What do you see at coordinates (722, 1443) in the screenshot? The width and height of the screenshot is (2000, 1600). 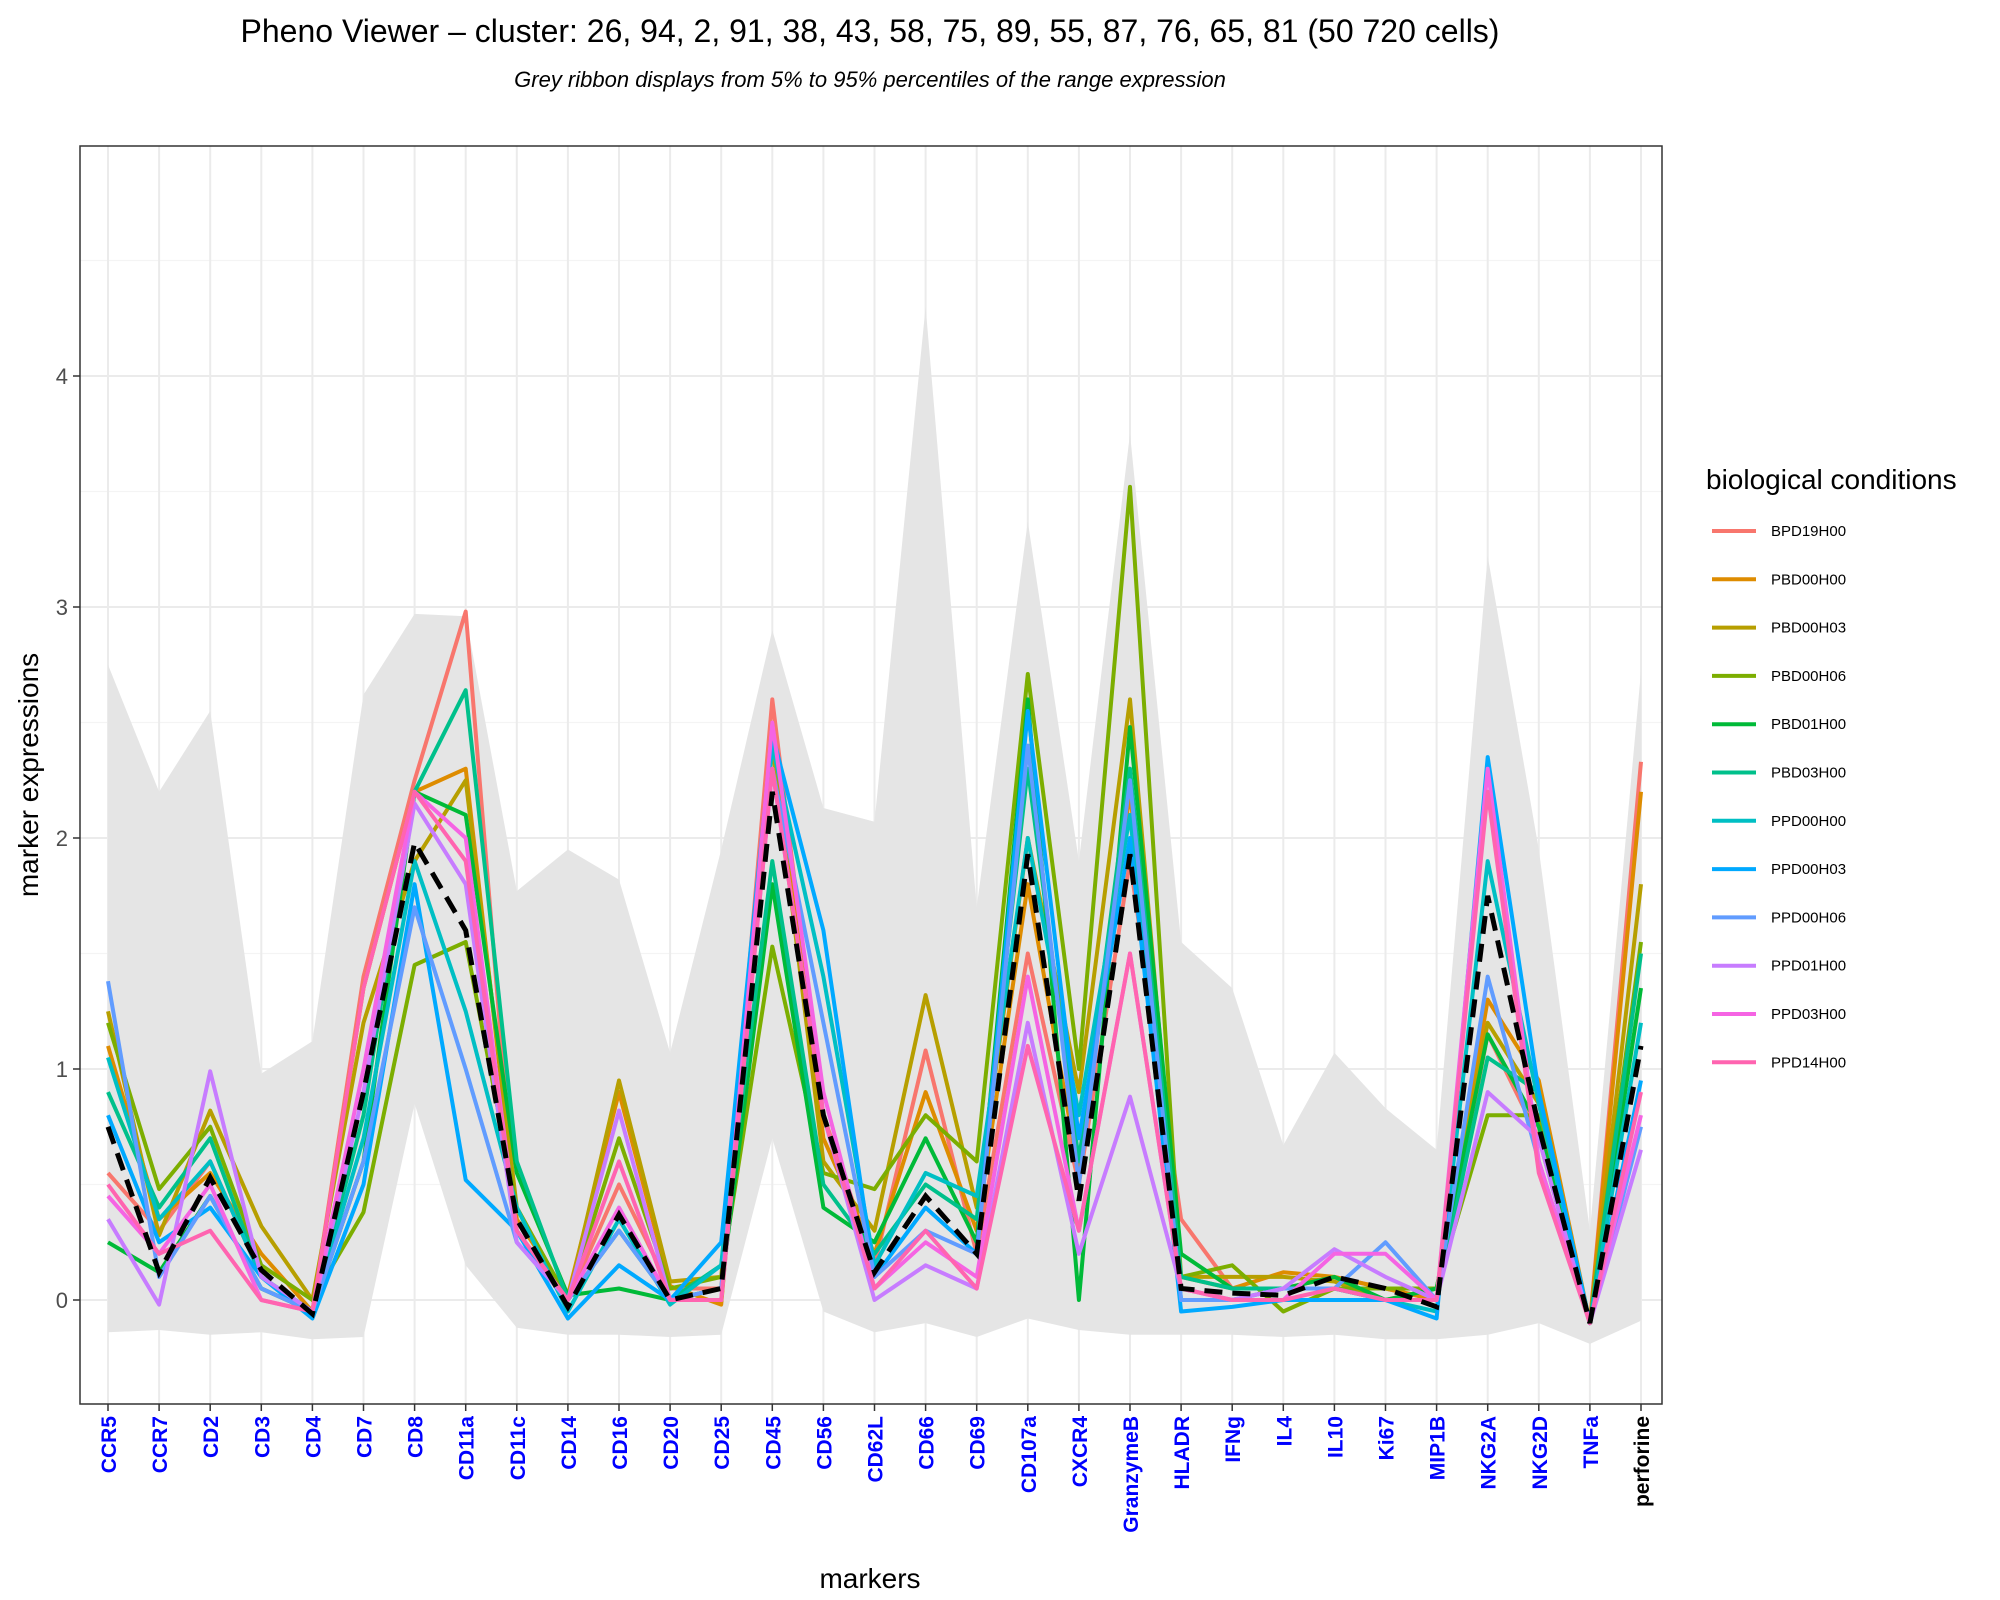 I see `x-tick-label-CD25: CD25` at bounding box center [722, 1443].